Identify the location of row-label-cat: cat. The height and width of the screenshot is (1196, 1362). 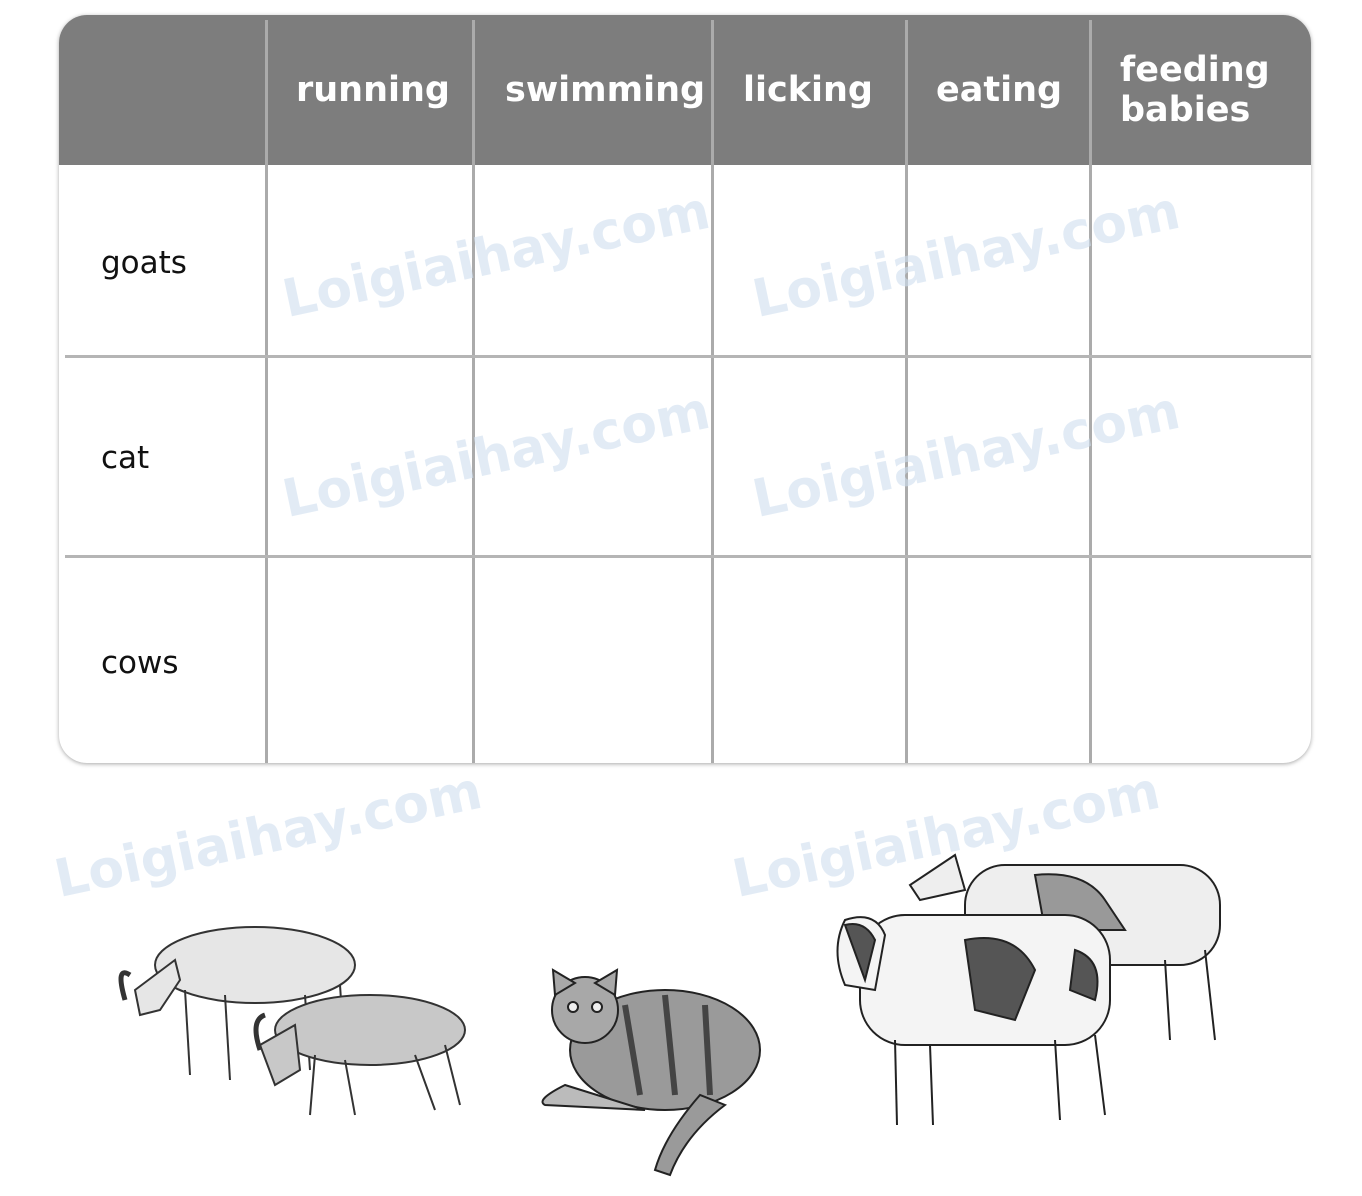
(125, 458).